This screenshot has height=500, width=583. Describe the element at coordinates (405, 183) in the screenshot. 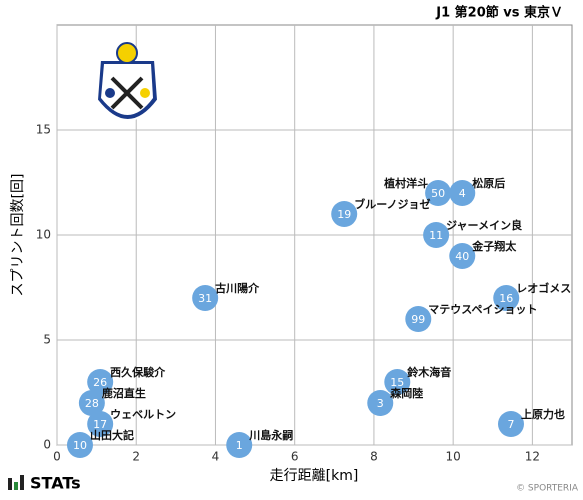

I see `point-name: 植村洋斗` at that location.